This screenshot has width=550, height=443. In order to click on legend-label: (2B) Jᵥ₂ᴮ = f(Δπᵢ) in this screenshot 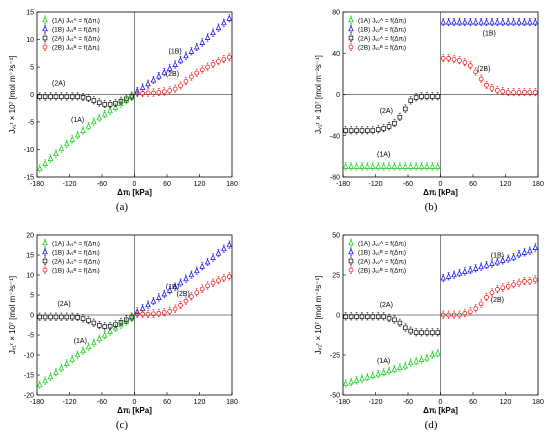, I will do `click(382, 271)`.